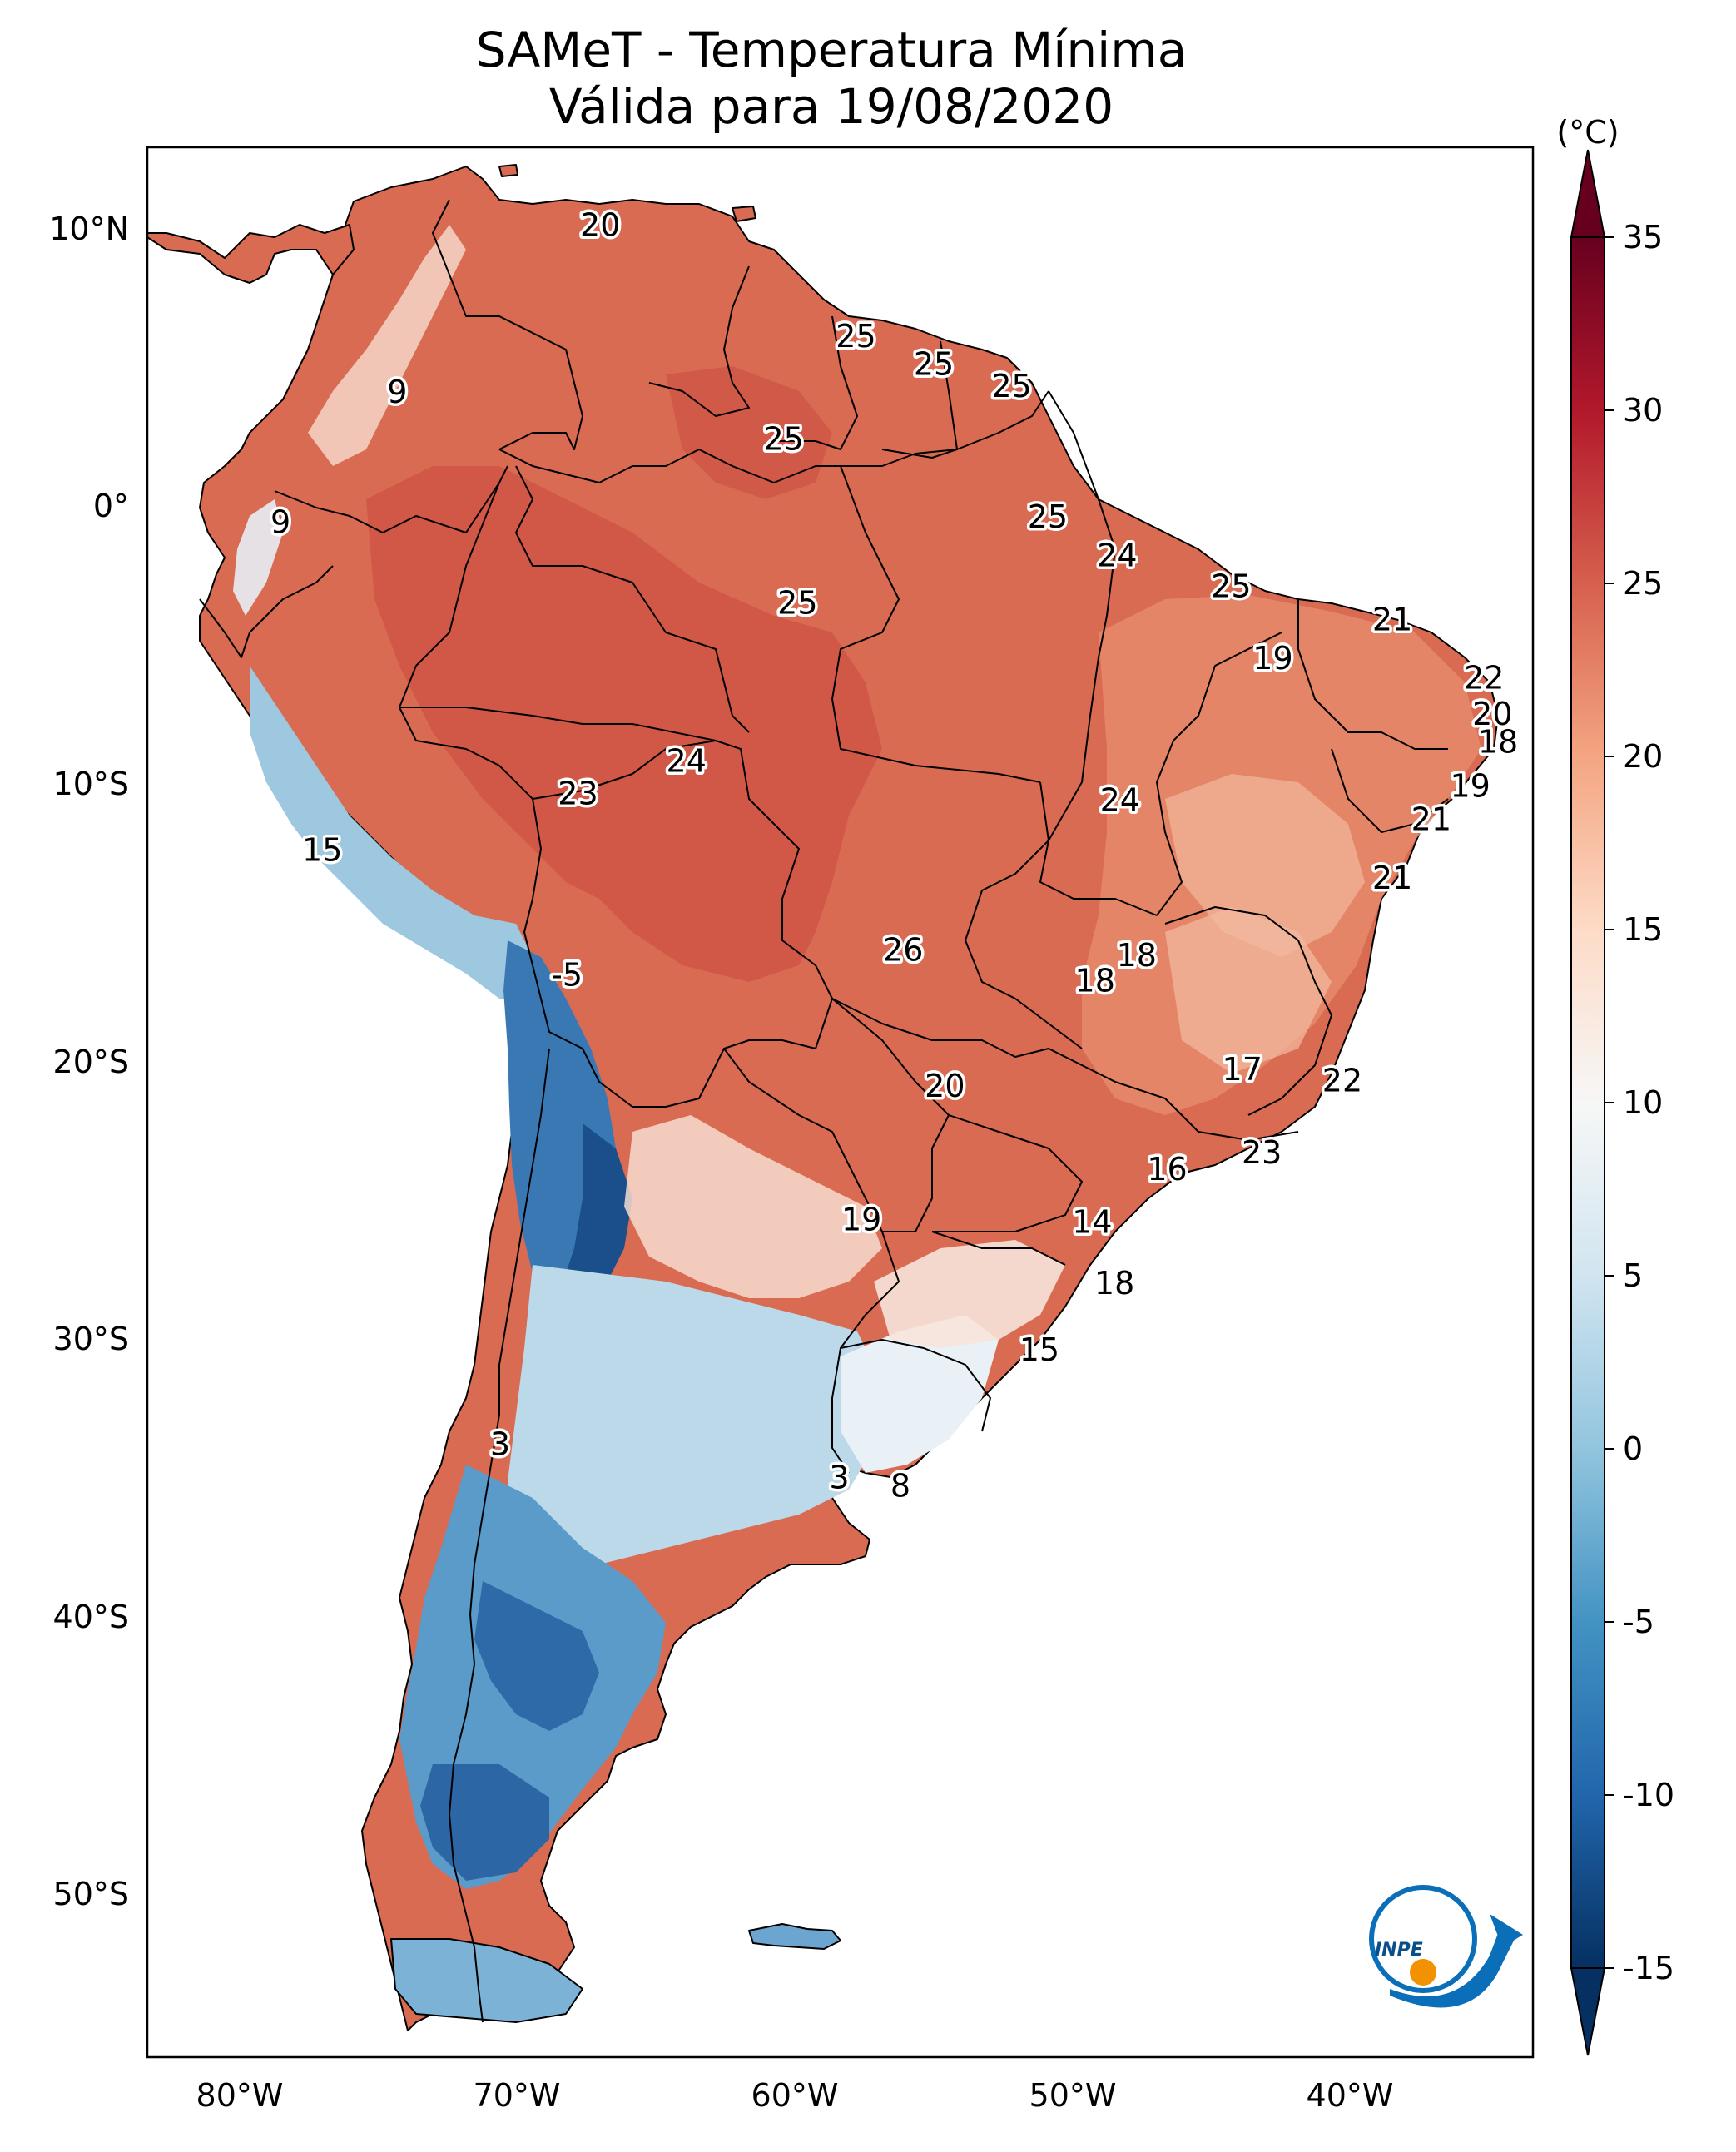 The width and height of the screenshot is (1736, 2152). Describe the element at coordinates (1452, 1965) in the screenshot. I see `inpe-logo-swoosh` at that location.